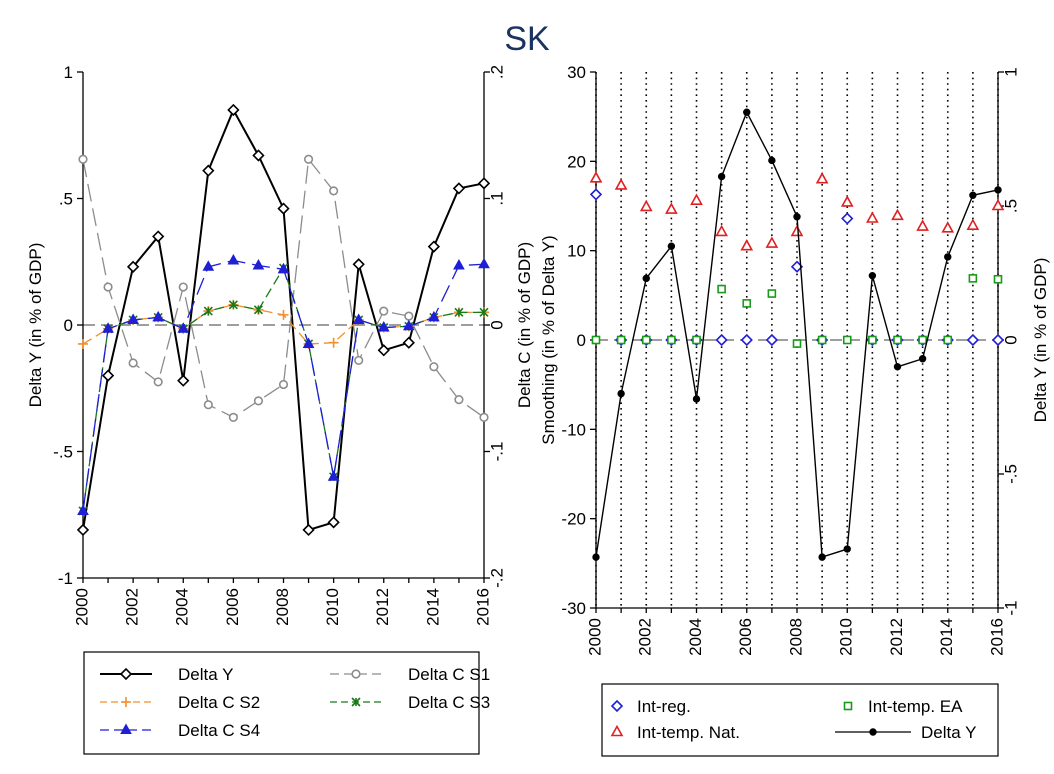 The image size is (1054, 774). What do you see at coordinates (905, 732) in the screenshot?
I see `legend-entry-delta-y: Delta Y` at bounding box center [905, 732].